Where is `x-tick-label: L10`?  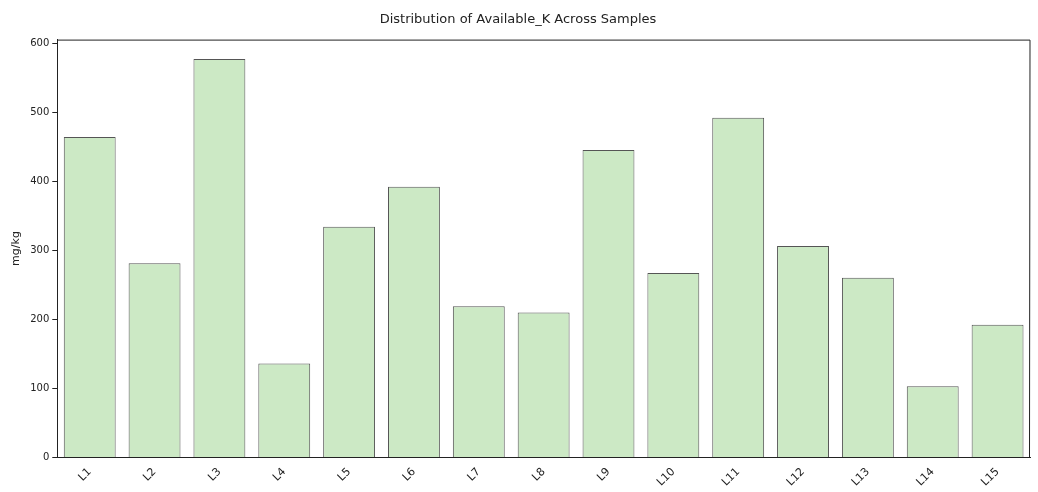 x-tick-label: L10 is located at coordinates (666, 477).